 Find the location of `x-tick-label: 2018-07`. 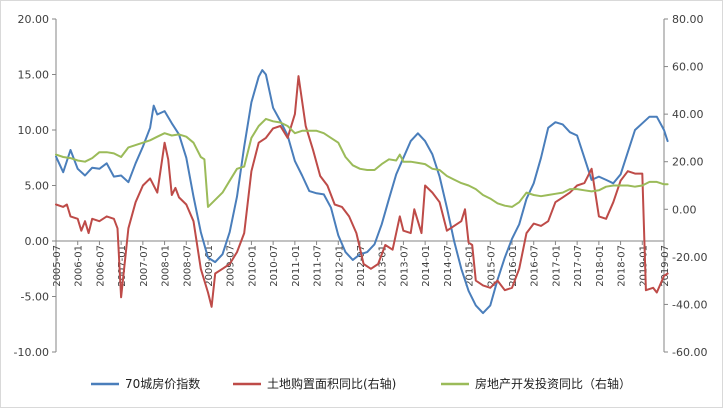

x-tick-label: 2018-07 is located at coordinates (622, 266).